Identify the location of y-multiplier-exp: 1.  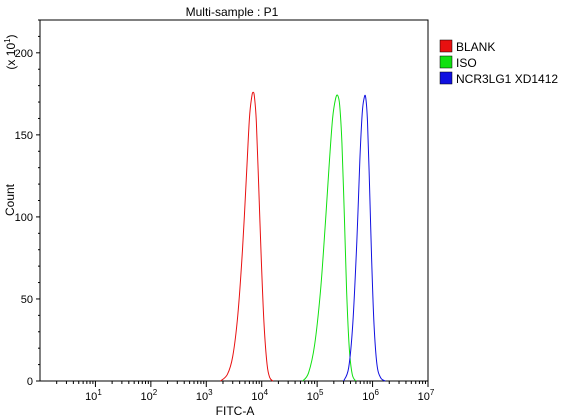
(7, 40).